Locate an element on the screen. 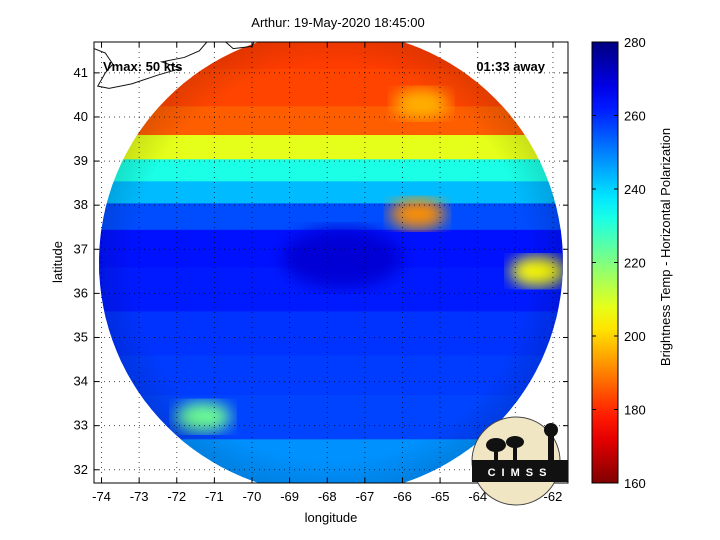 The width and height of the screenshot is (720, 540). logo-base is located at coordinates (520, 471).